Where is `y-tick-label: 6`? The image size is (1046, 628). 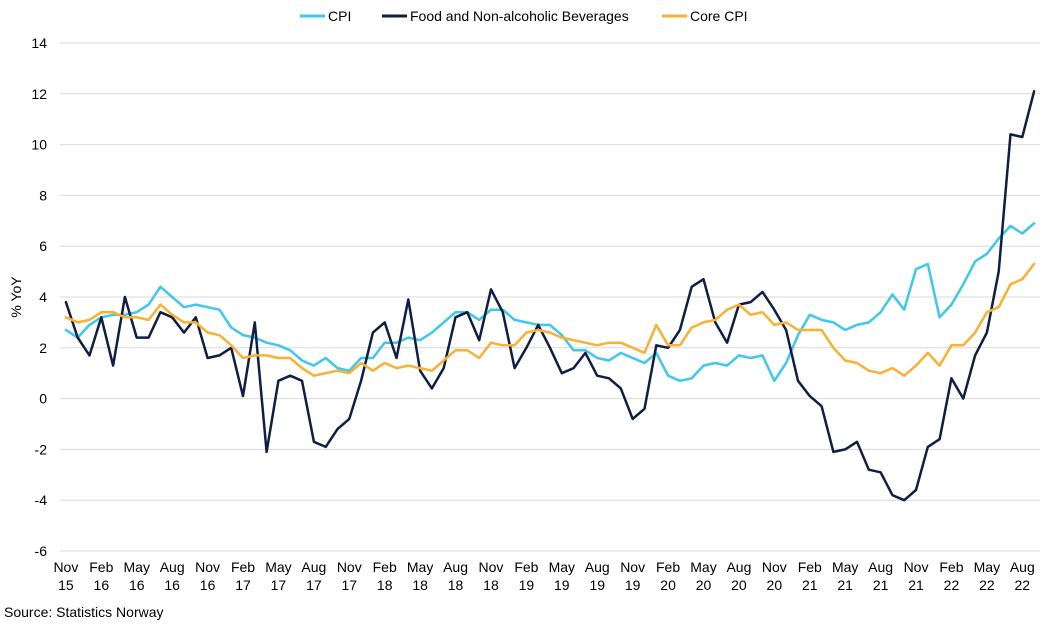
y-tick-label: 6 is located at coordinates (43, 246).